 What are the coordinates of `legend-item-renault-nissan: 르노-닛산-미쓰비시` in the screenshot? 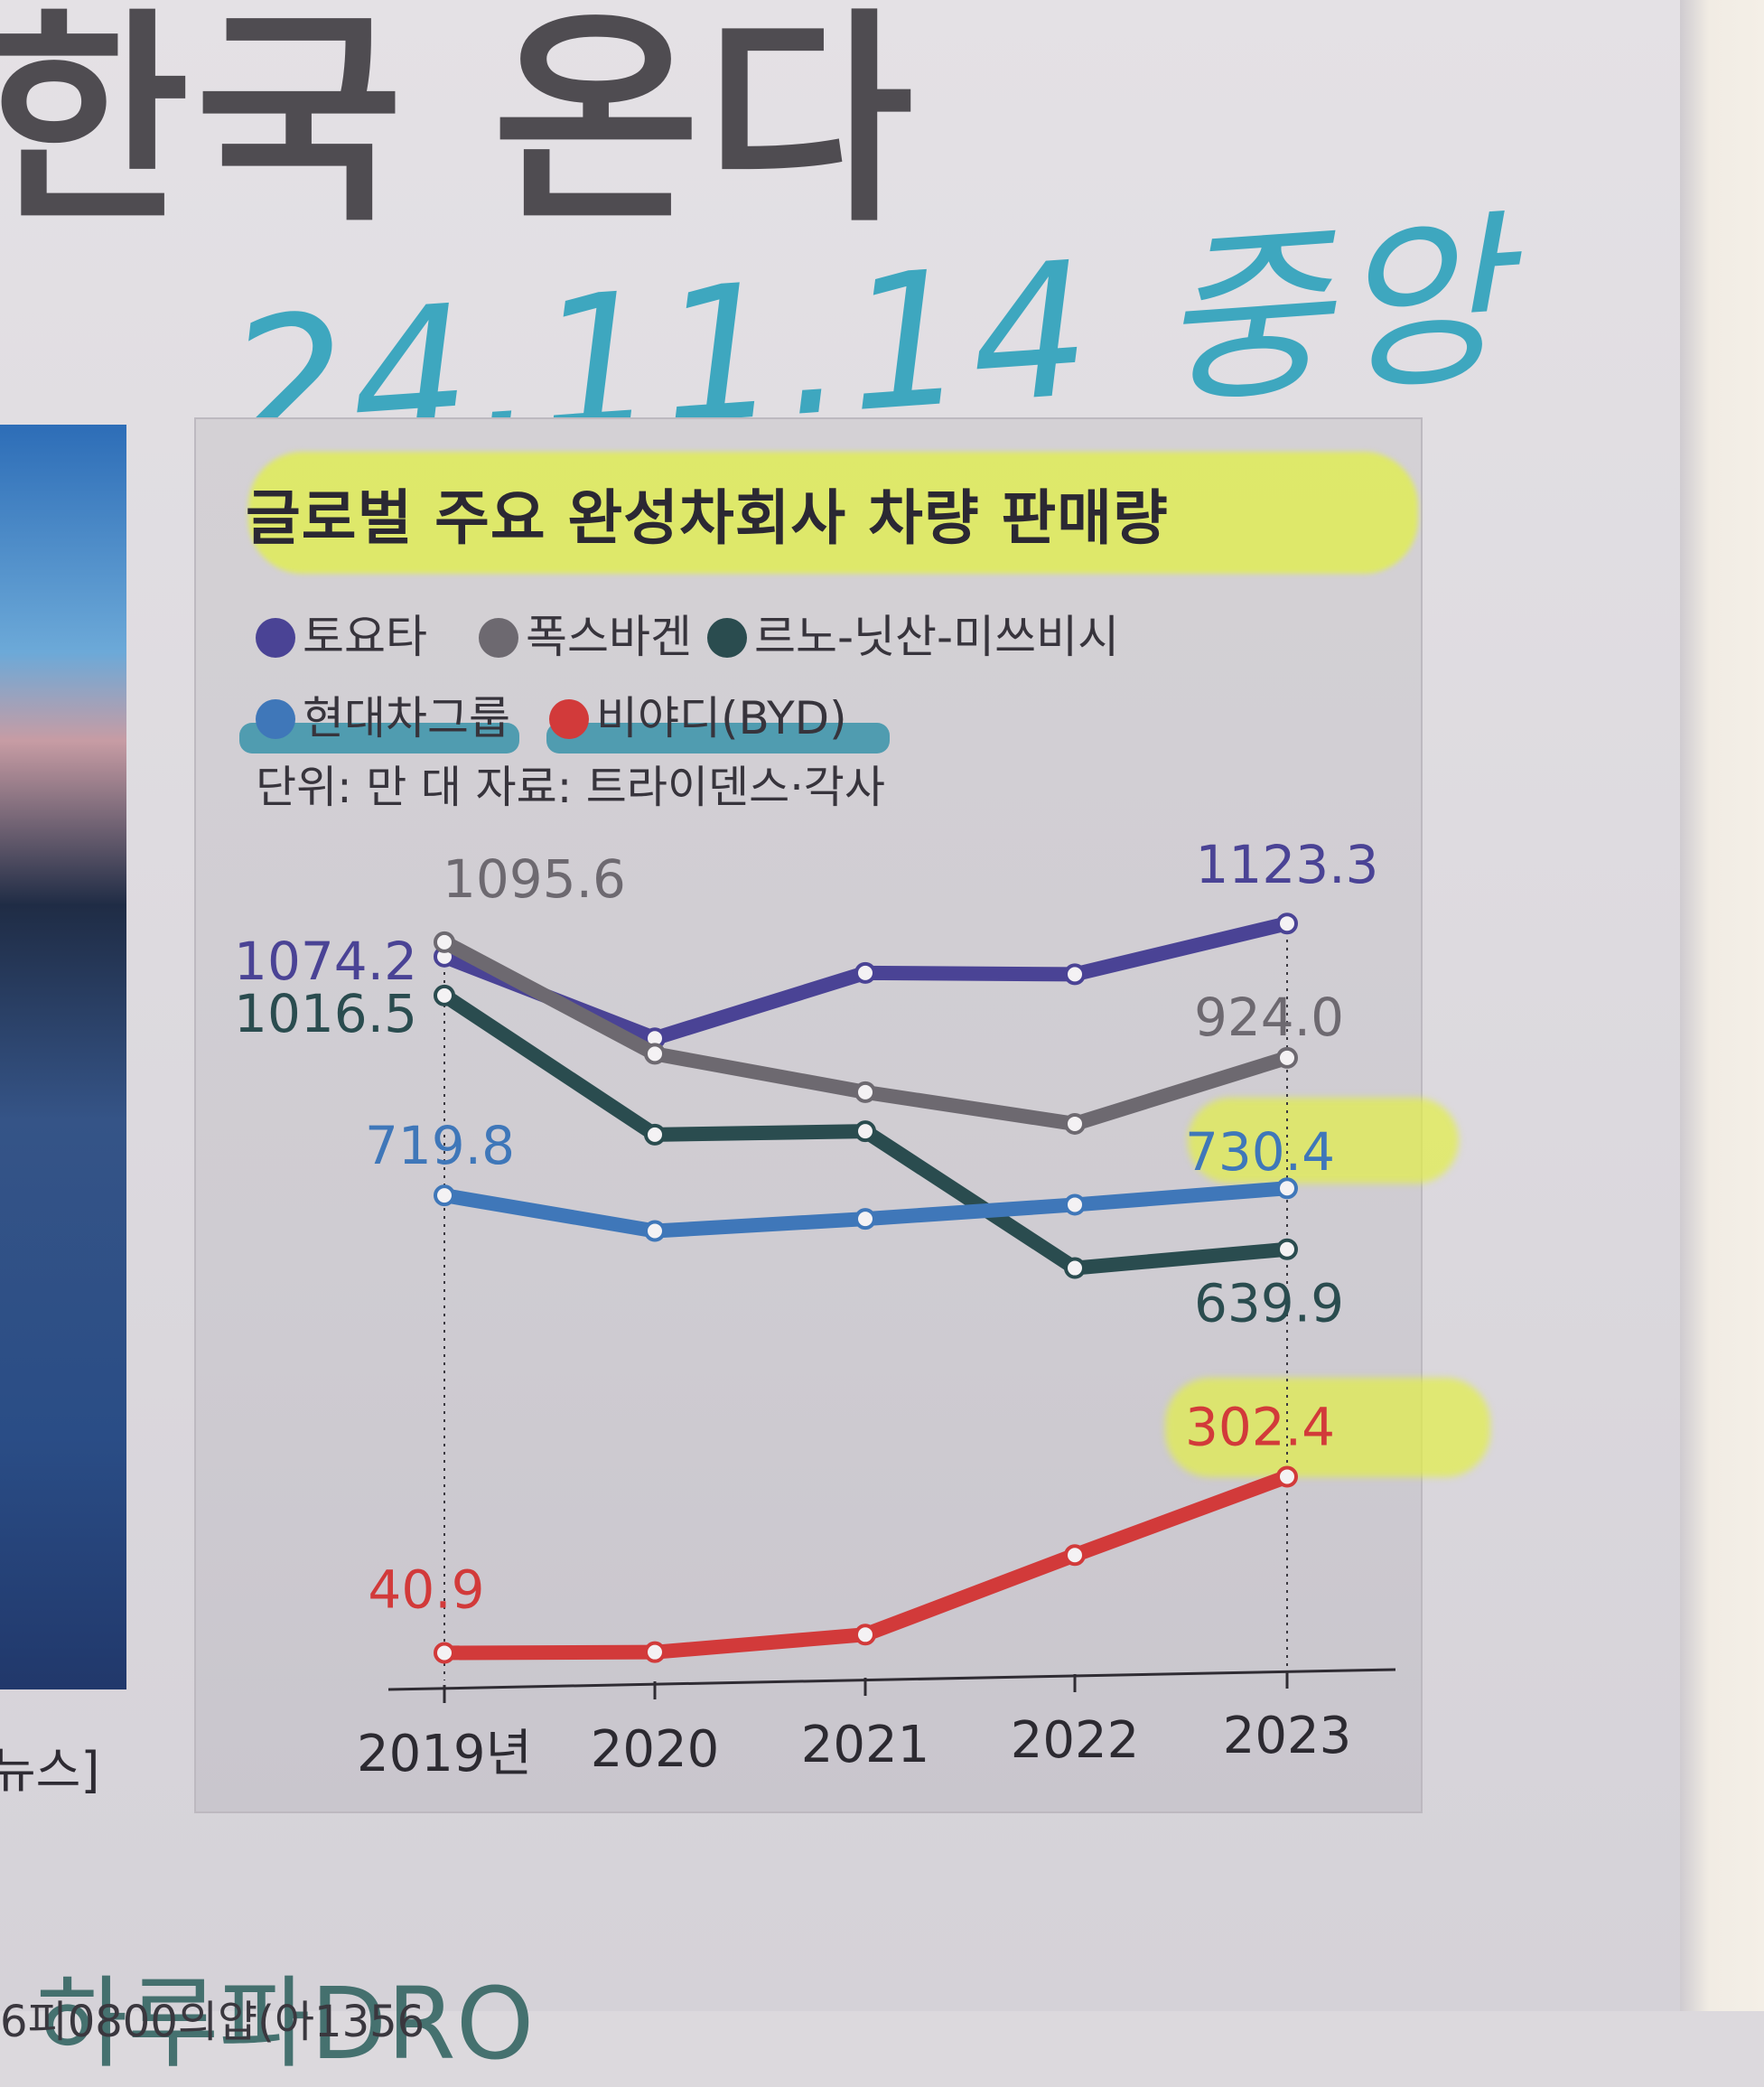 It's located at (913, 633).